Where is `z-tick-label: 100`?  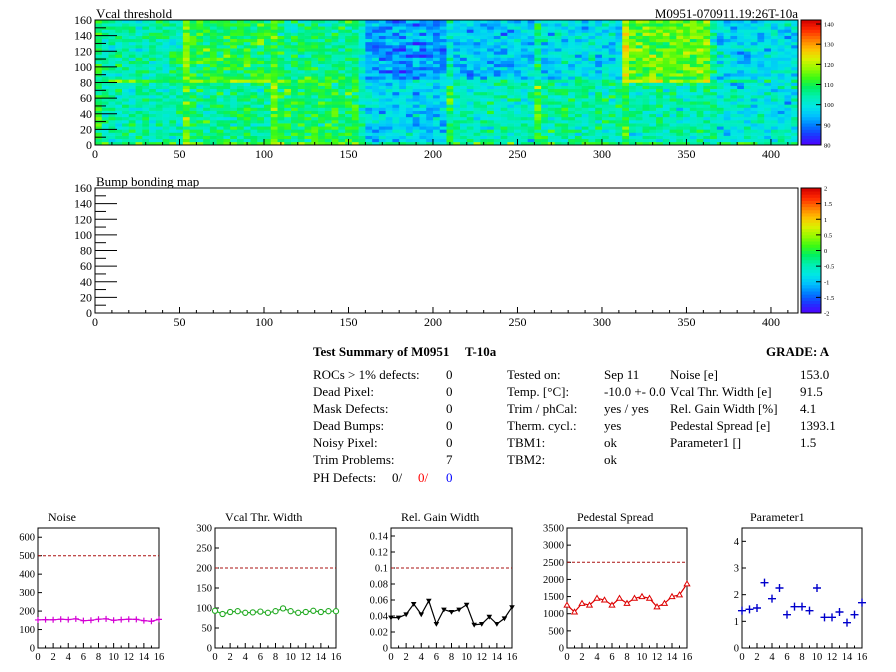
z-tick-label: 100 is located at coordinates (829, 105).